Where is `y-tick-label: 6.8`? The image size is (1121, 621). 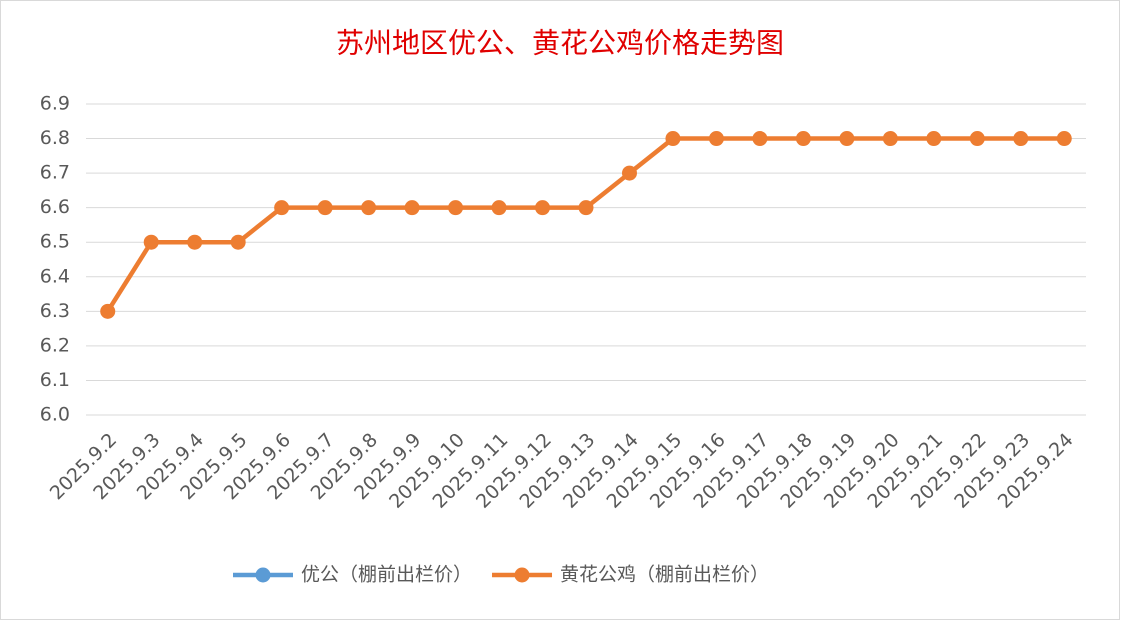
y-tick-label: 6.8 is located at coordinates (55, 138).